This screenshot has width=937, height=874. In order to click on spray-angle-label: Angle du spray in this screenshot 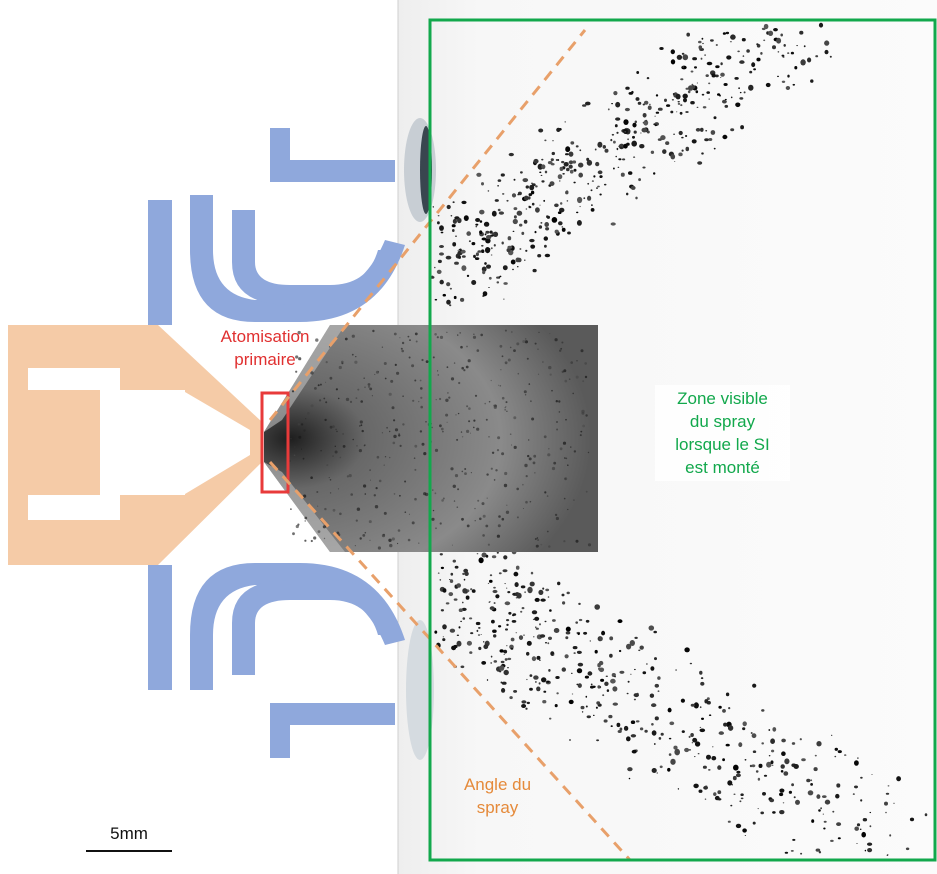, I will do `click(497, 796)`.